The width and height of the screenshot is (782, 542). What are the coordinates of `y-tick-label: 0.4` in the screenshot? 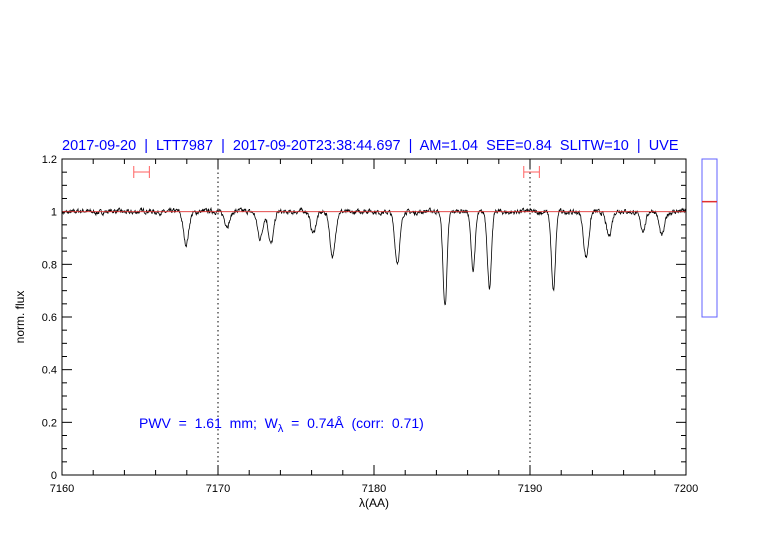 It's located at (49, 371).